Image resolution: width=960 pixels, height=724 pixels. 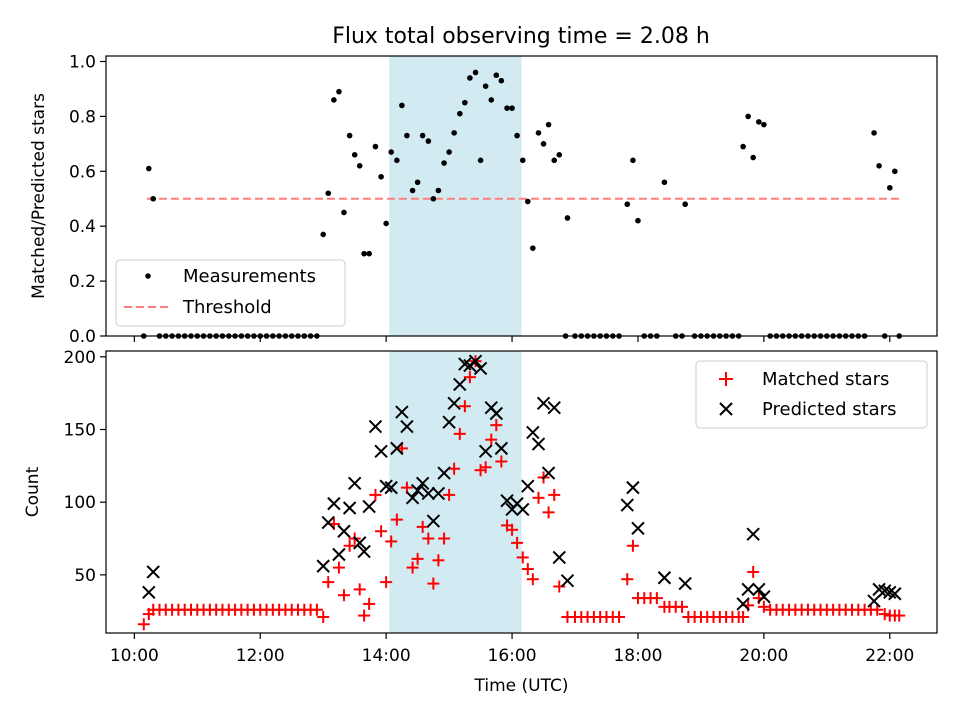 I want to click on legend-marker-predicted, so click(x=726, y=409).